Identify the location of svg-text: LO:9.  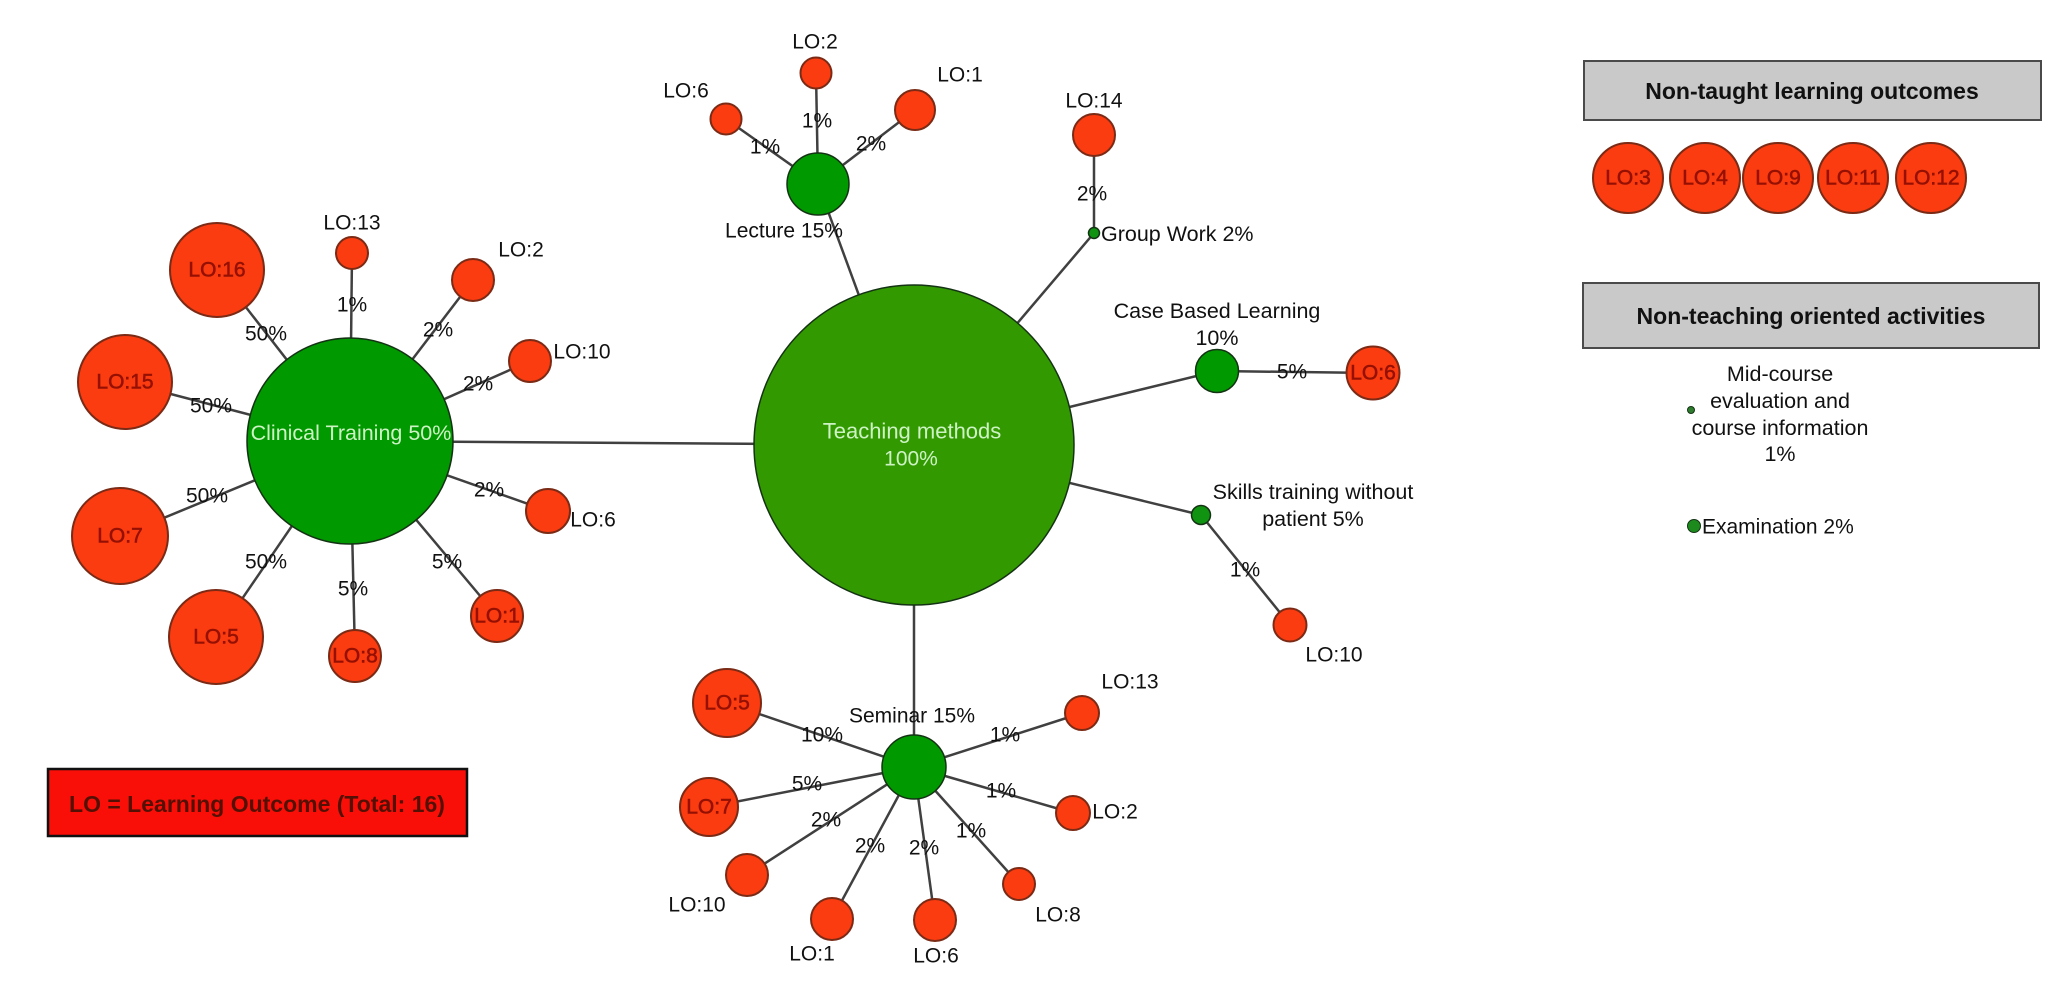
(1778, 178).